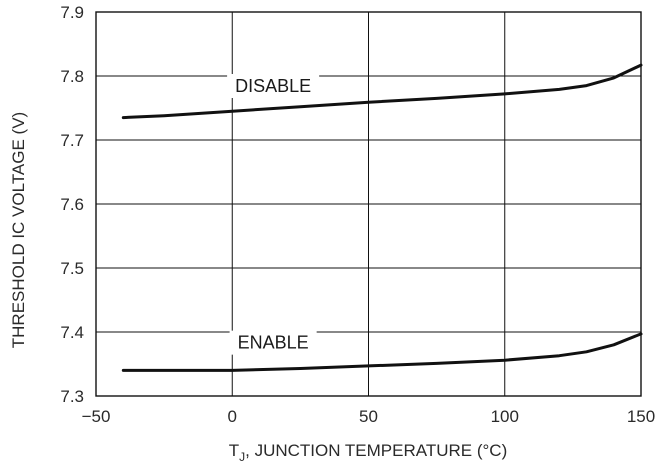 This screenshot has height=467, width=661. Describe the element at coordinates (641, 416) in the screenshot. I see `x-tick-label: 150` at that location.